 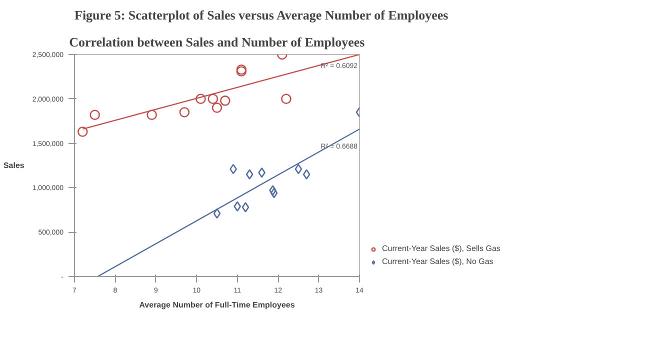 What do you see at coordinates (261, 15) in the screenshot?
I see `chart-title: Figure 5: Scatterplot of Sales versus Average Number of Employees` at bounding box center [261, 15].